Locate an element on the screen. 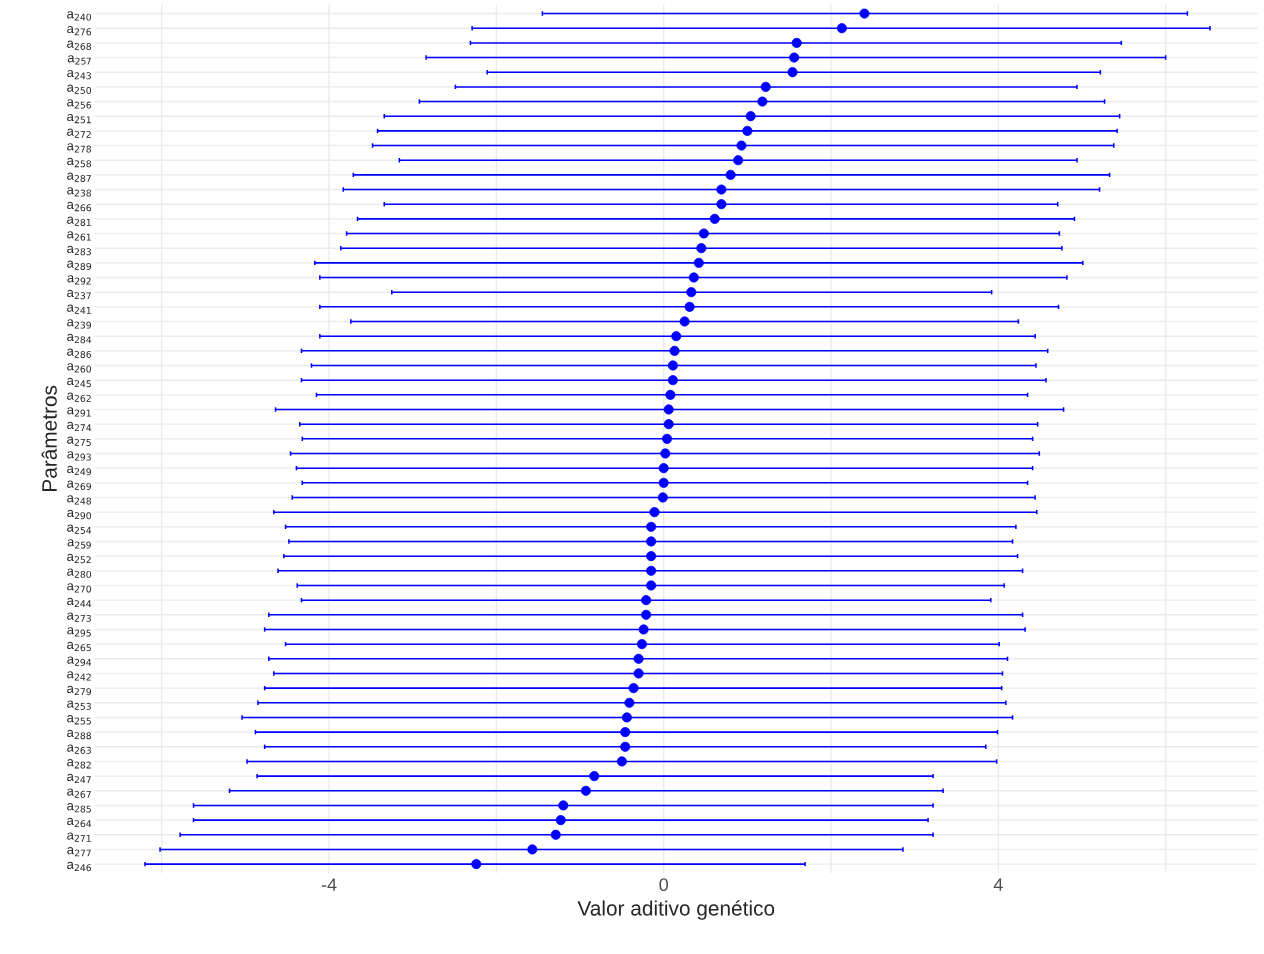 This screenshot has width=1264, height=954. y-tick-label: a$_{288}$ is located at coordinates (79, 734).